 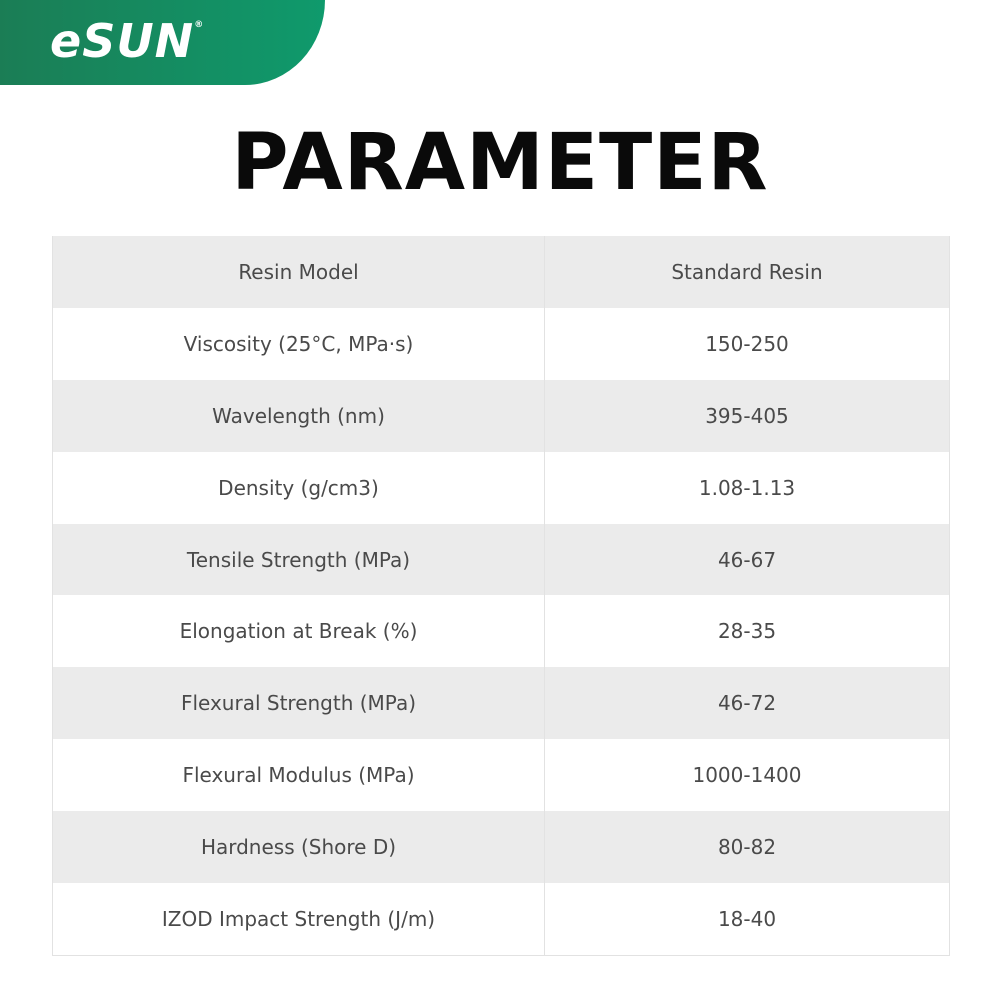 What do you see at coordinates (747, 847) in the screenshot?
I see `parameter-value: 80-82` at bounding box center [747, 847].